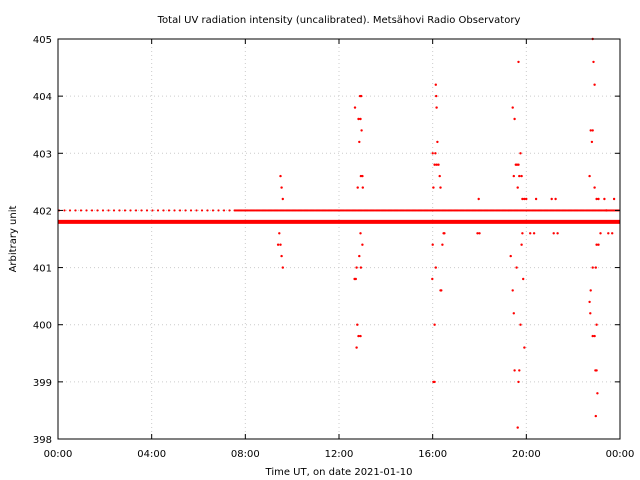 The image size is (640, 480). I want to click on x-tick-label: 00:00, so click(58, 454).